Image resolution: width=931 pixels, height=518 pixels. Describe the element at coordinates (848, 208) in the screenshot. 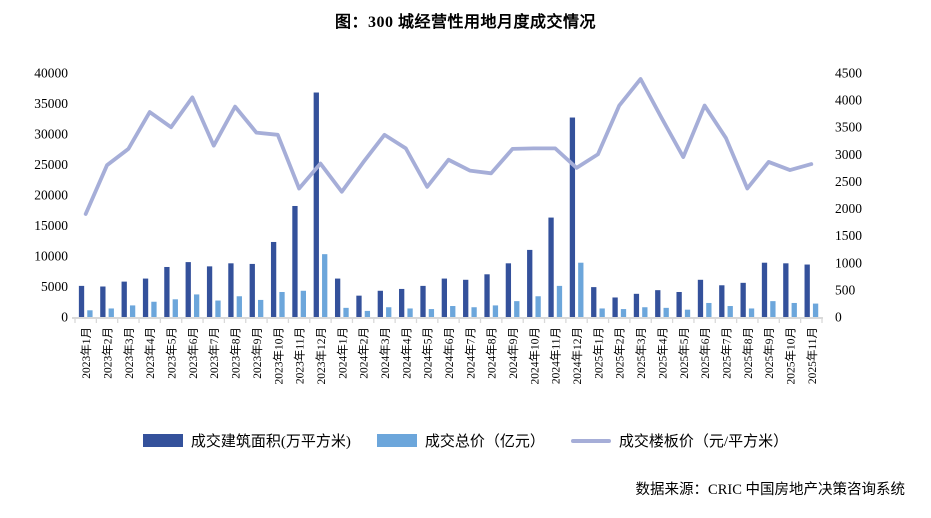

I see `right-axis-tick: 2000` at that location.